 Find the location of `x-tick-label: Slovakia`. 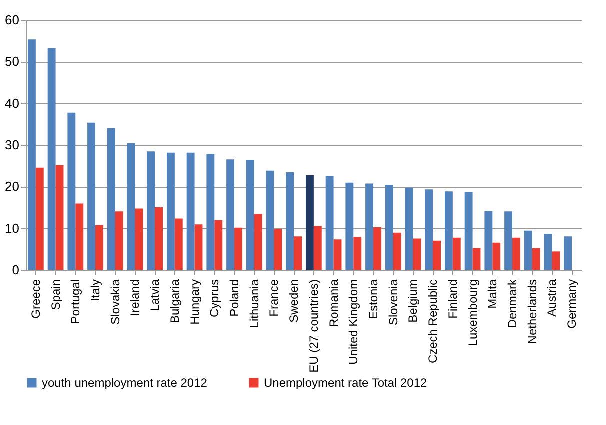

x-tick-label: Slovakia is located at coordinates (115, 302).